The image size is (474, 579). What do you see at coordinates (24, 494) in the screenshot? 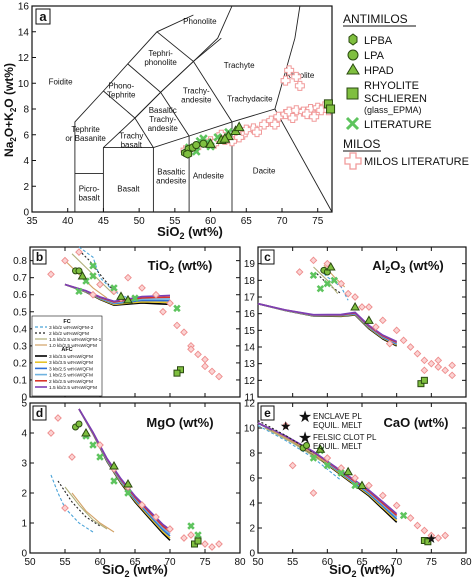
I see `ytick-label: 2` at bounding box center [24, 494].